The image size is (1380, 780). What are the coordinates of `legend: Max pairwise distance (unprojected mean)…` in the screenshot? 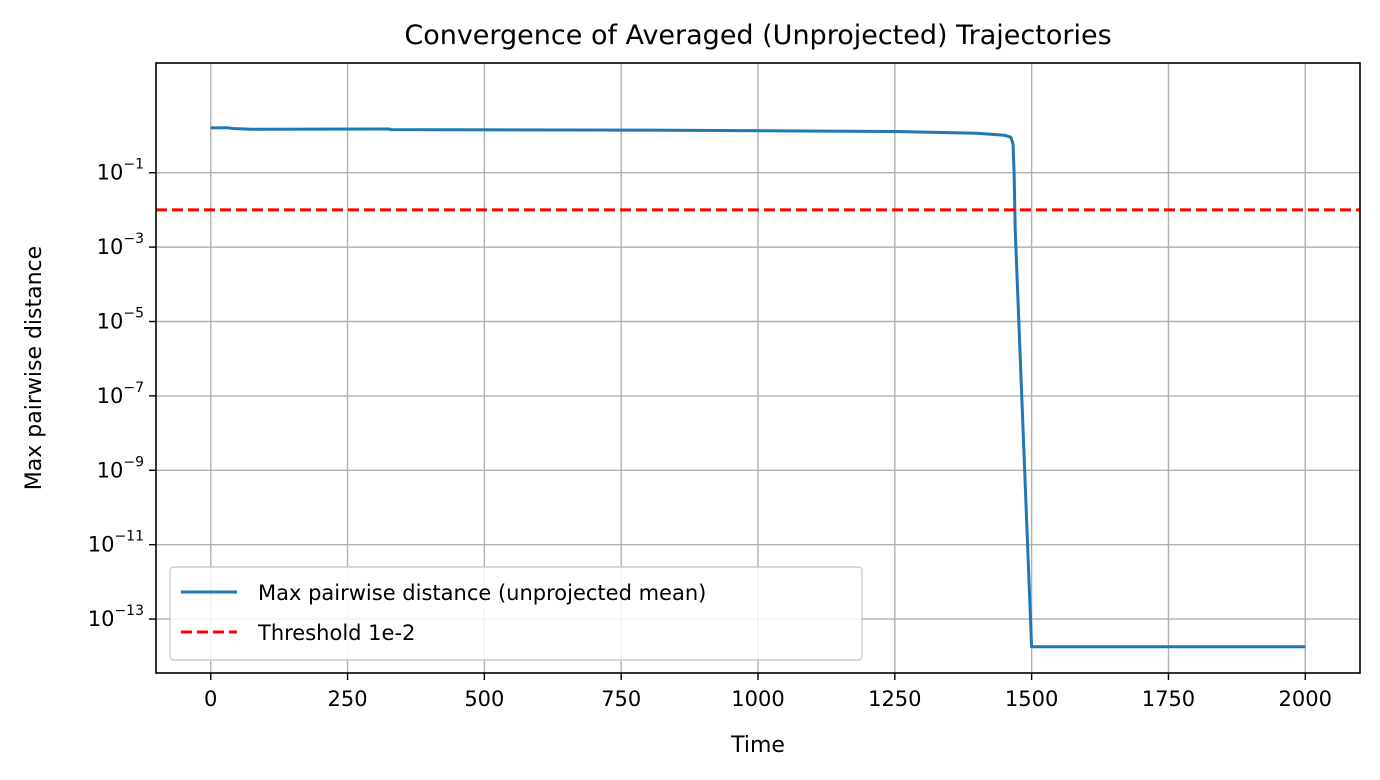 It's located at (516, 613).